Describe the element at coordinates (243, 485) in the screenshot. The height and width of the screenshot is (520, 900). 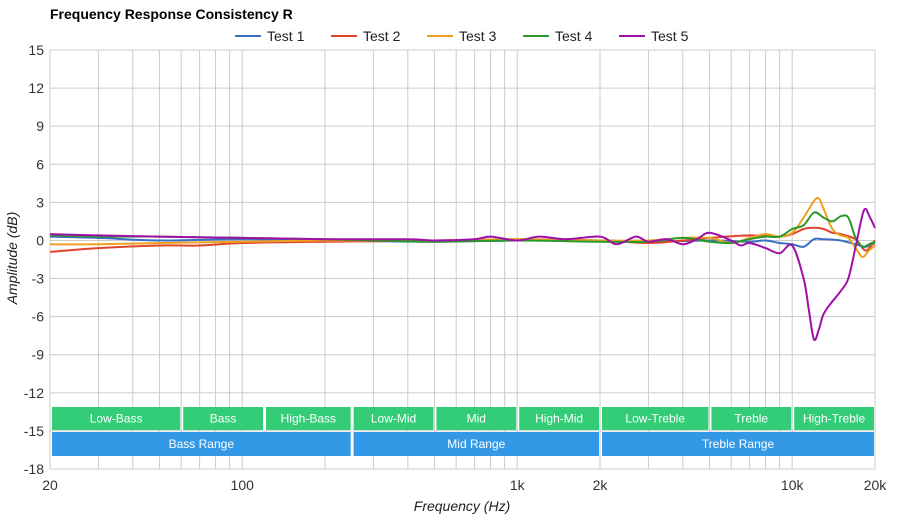
I see `x-tick-label: 100` at that location.